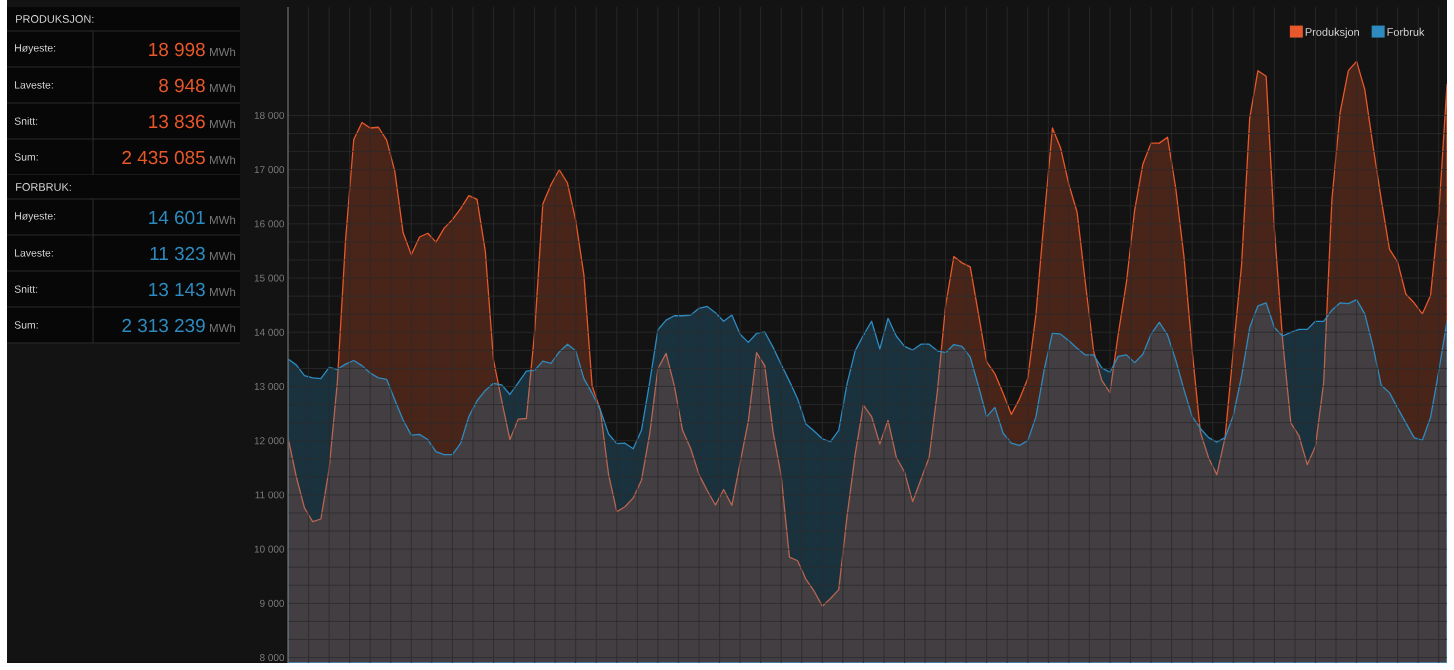 The height and width of the screenshot is (670, 1454). What do you see at coordinates (1406, 31) in the screenshot?
I see `legend-label: Forbruk` at bounding box center [1406, 31].